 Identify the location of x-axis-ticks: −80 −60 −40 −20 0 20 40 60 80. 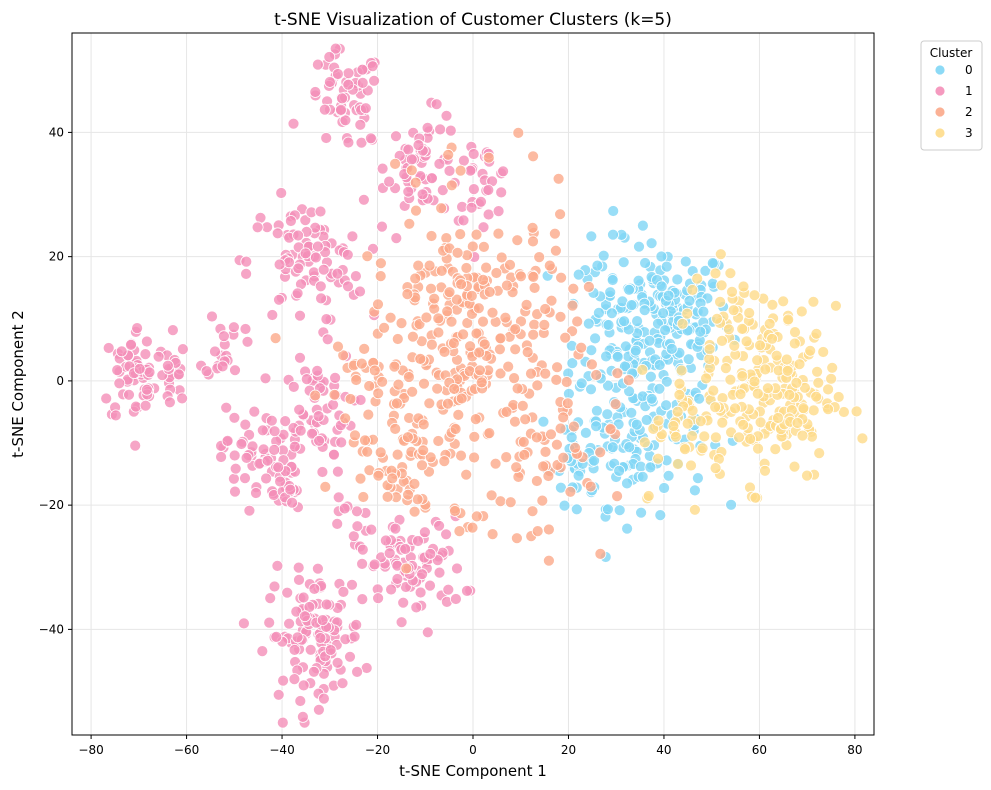
(470, 746).